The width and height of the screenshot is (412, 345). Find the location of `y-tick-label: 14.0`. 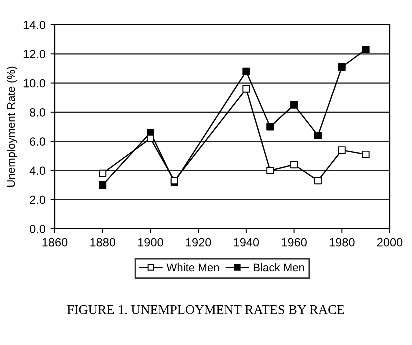

y-tick-label: 14.0 is located at coordinates (35, 25).